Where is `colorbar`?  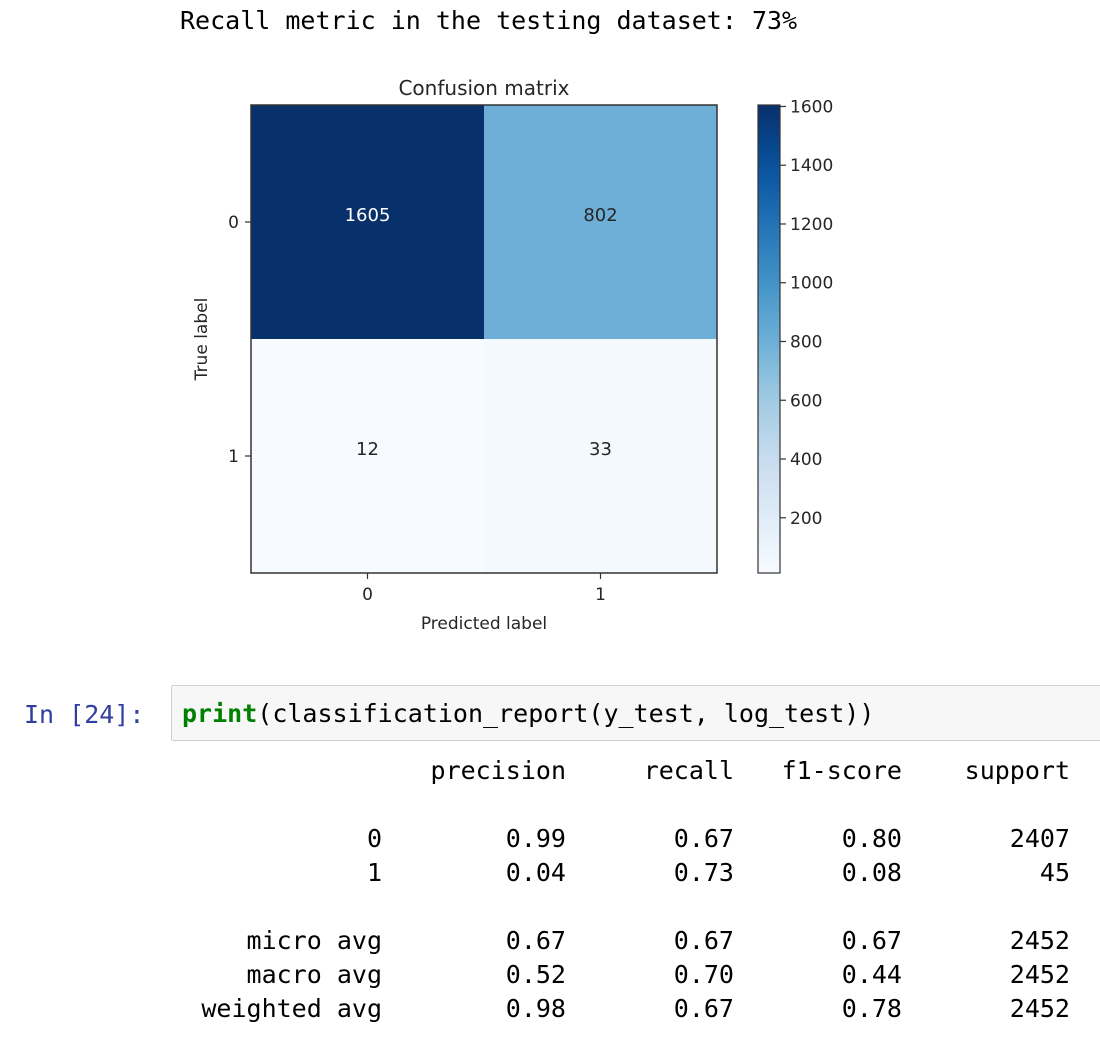 colorbar is located at coordinates (769, 339).